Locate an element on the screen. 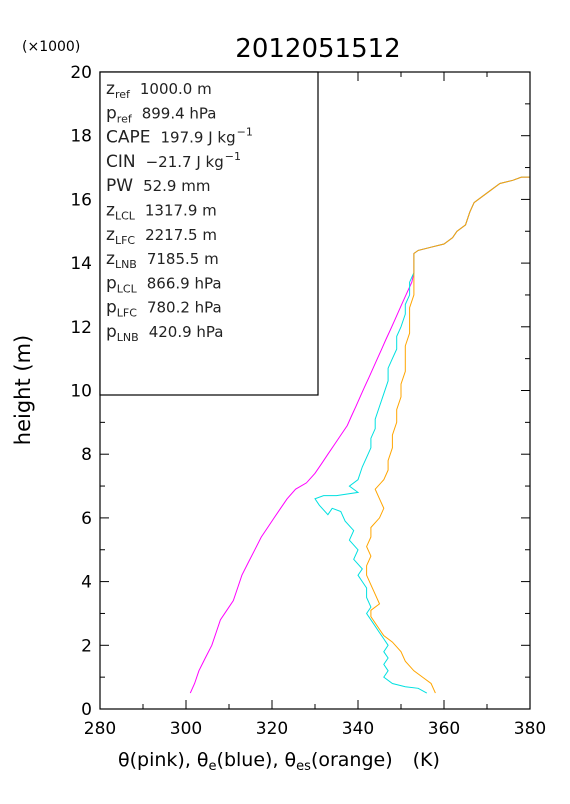  info-symbol-3: CIN is located at coordinates (121, 162).